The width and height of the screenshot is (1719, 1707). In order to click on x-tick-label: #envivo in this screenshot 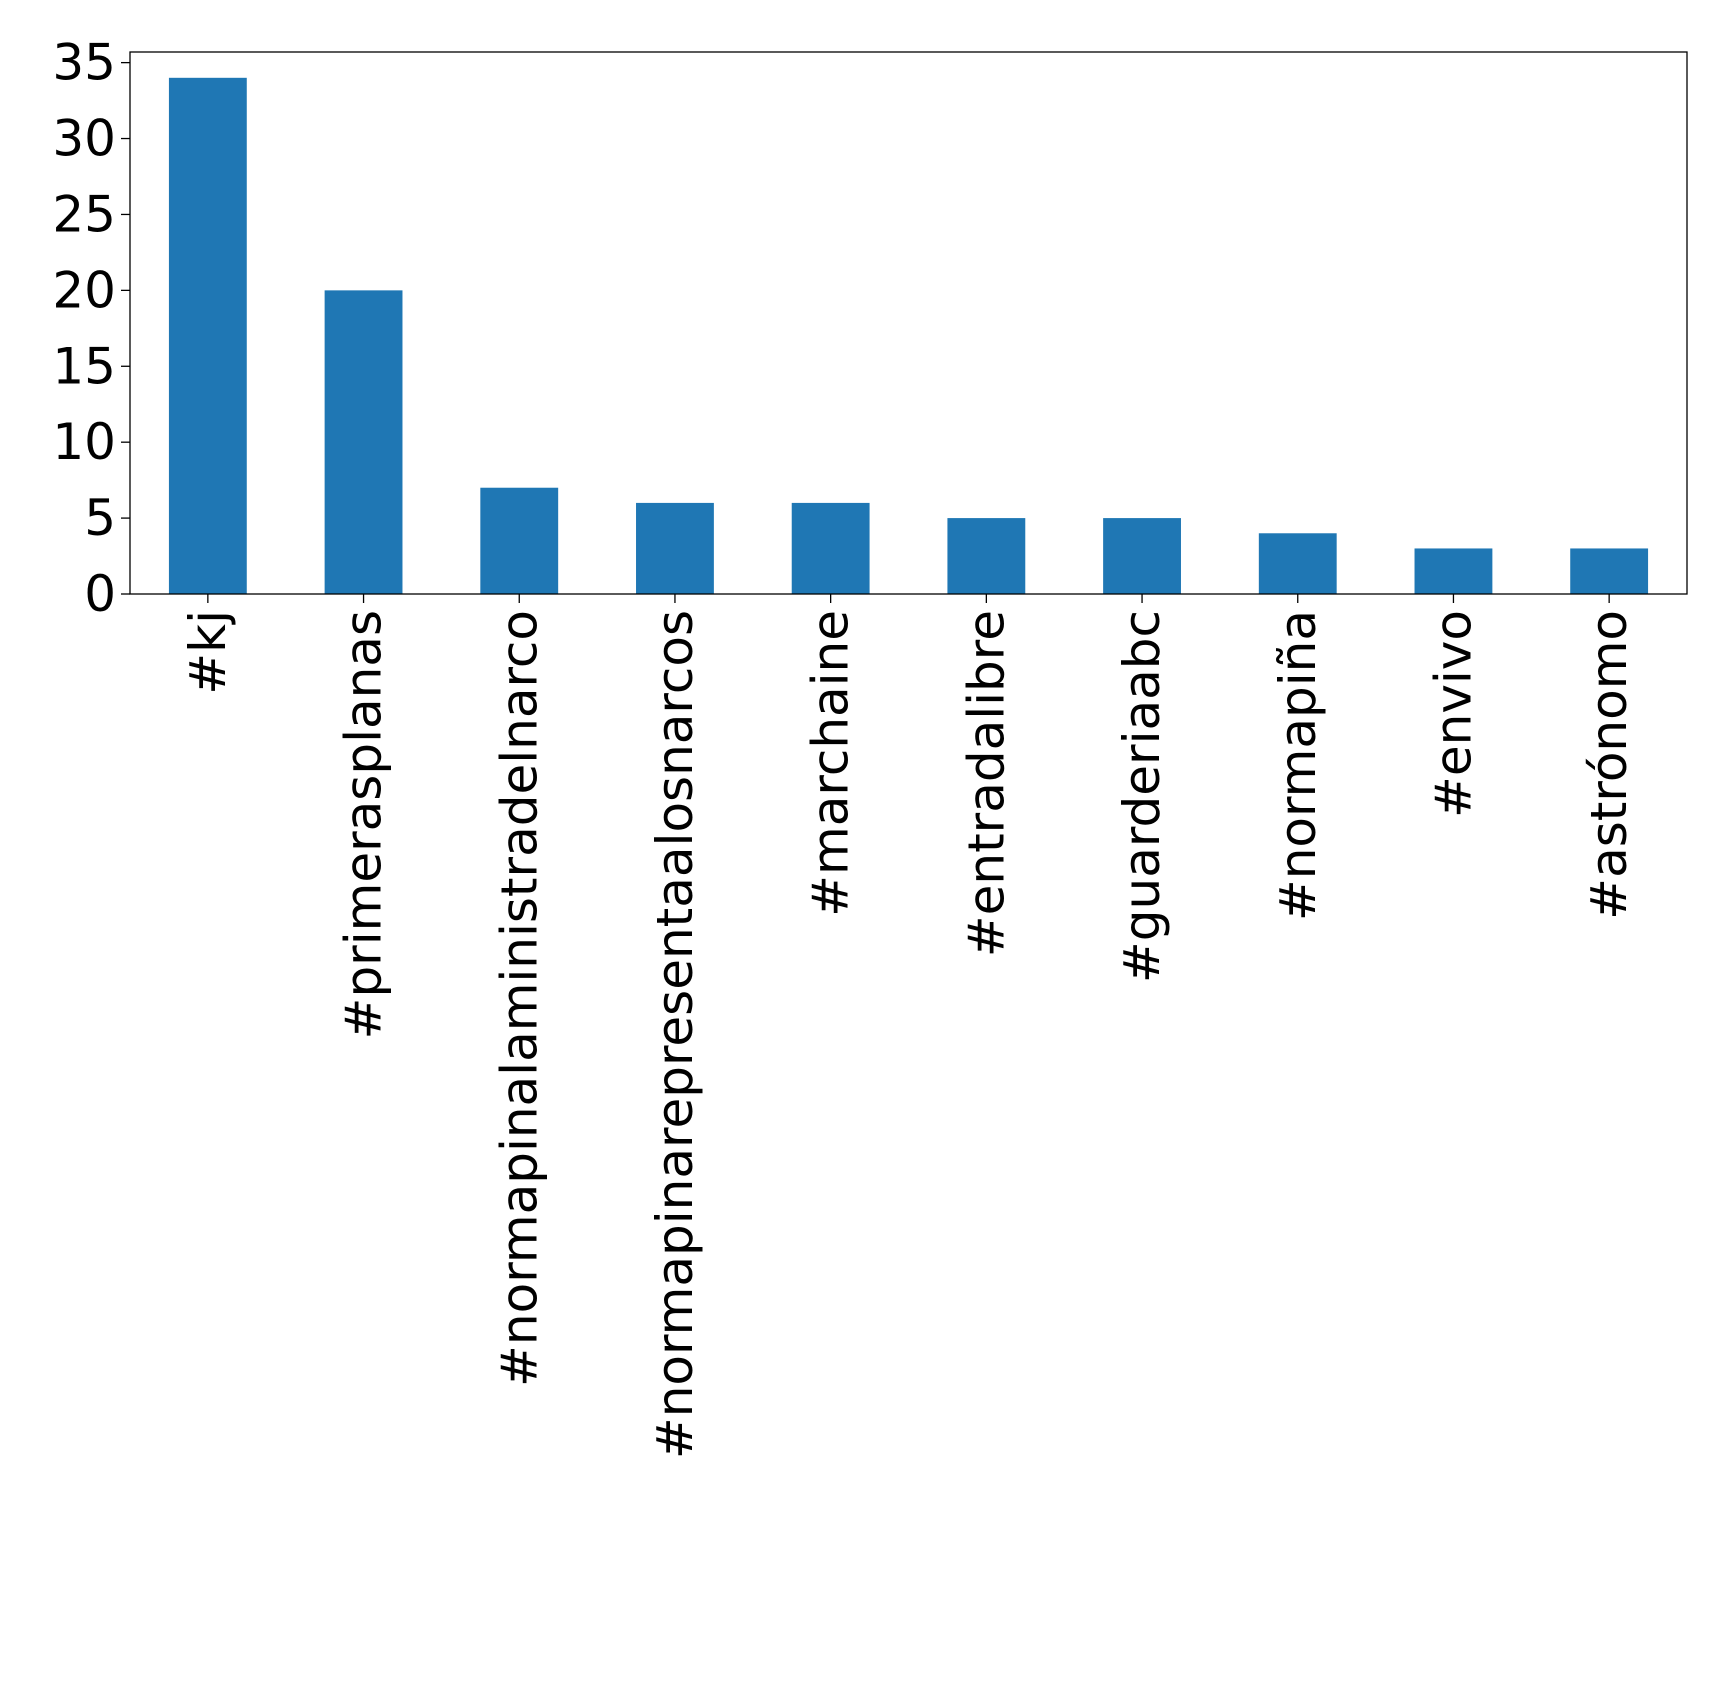, I will do `click(1453, 714)`.